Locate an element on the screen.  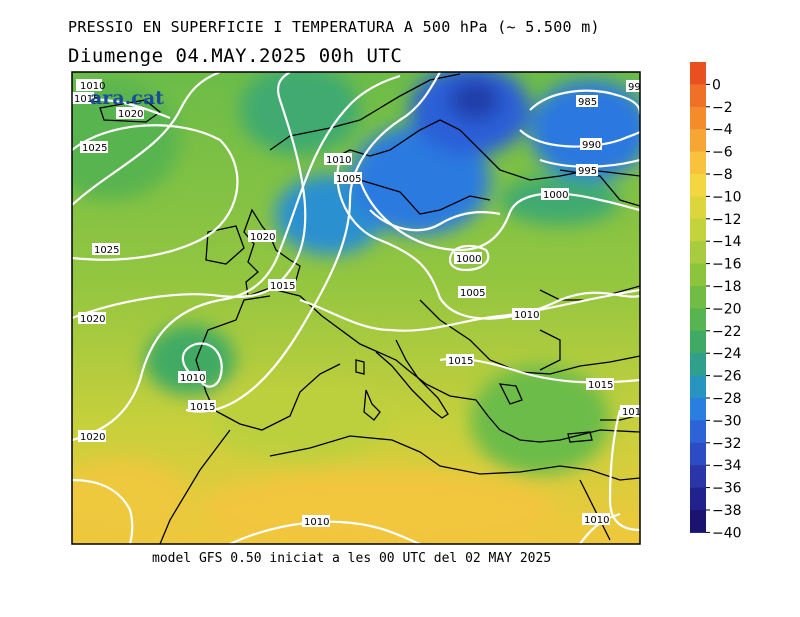
isobar-label: 99 is located at coordinates (634, 87).